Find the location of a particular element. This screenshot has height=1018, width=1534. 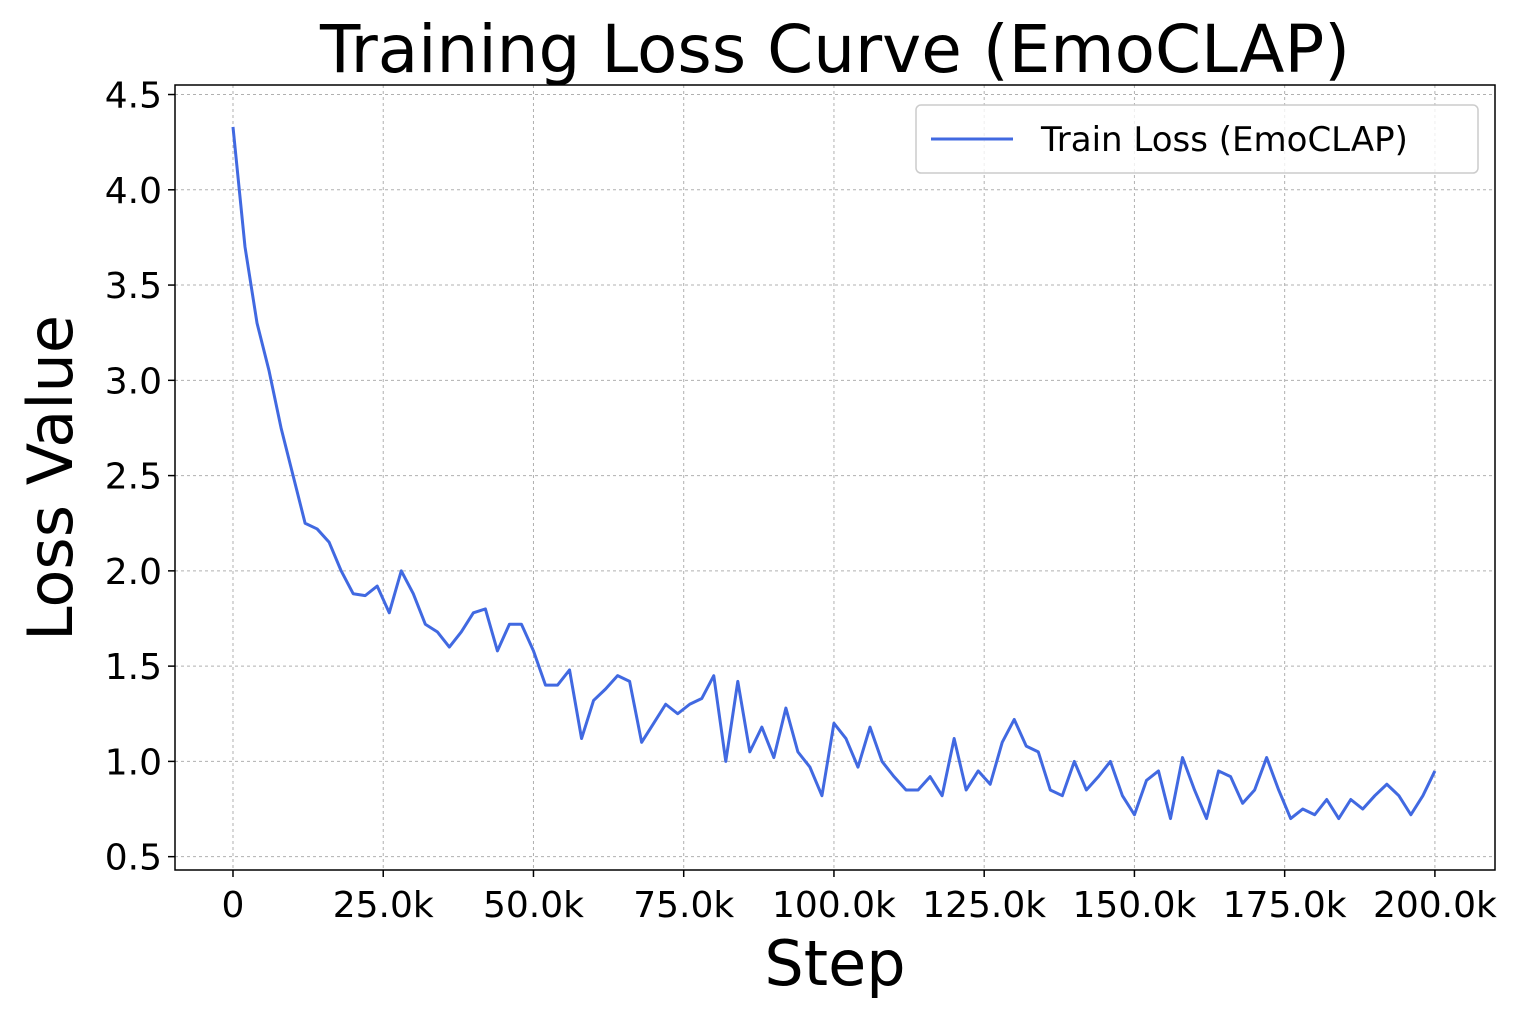

x-tick-label: 25.0k is located at coordinates (383, 905).